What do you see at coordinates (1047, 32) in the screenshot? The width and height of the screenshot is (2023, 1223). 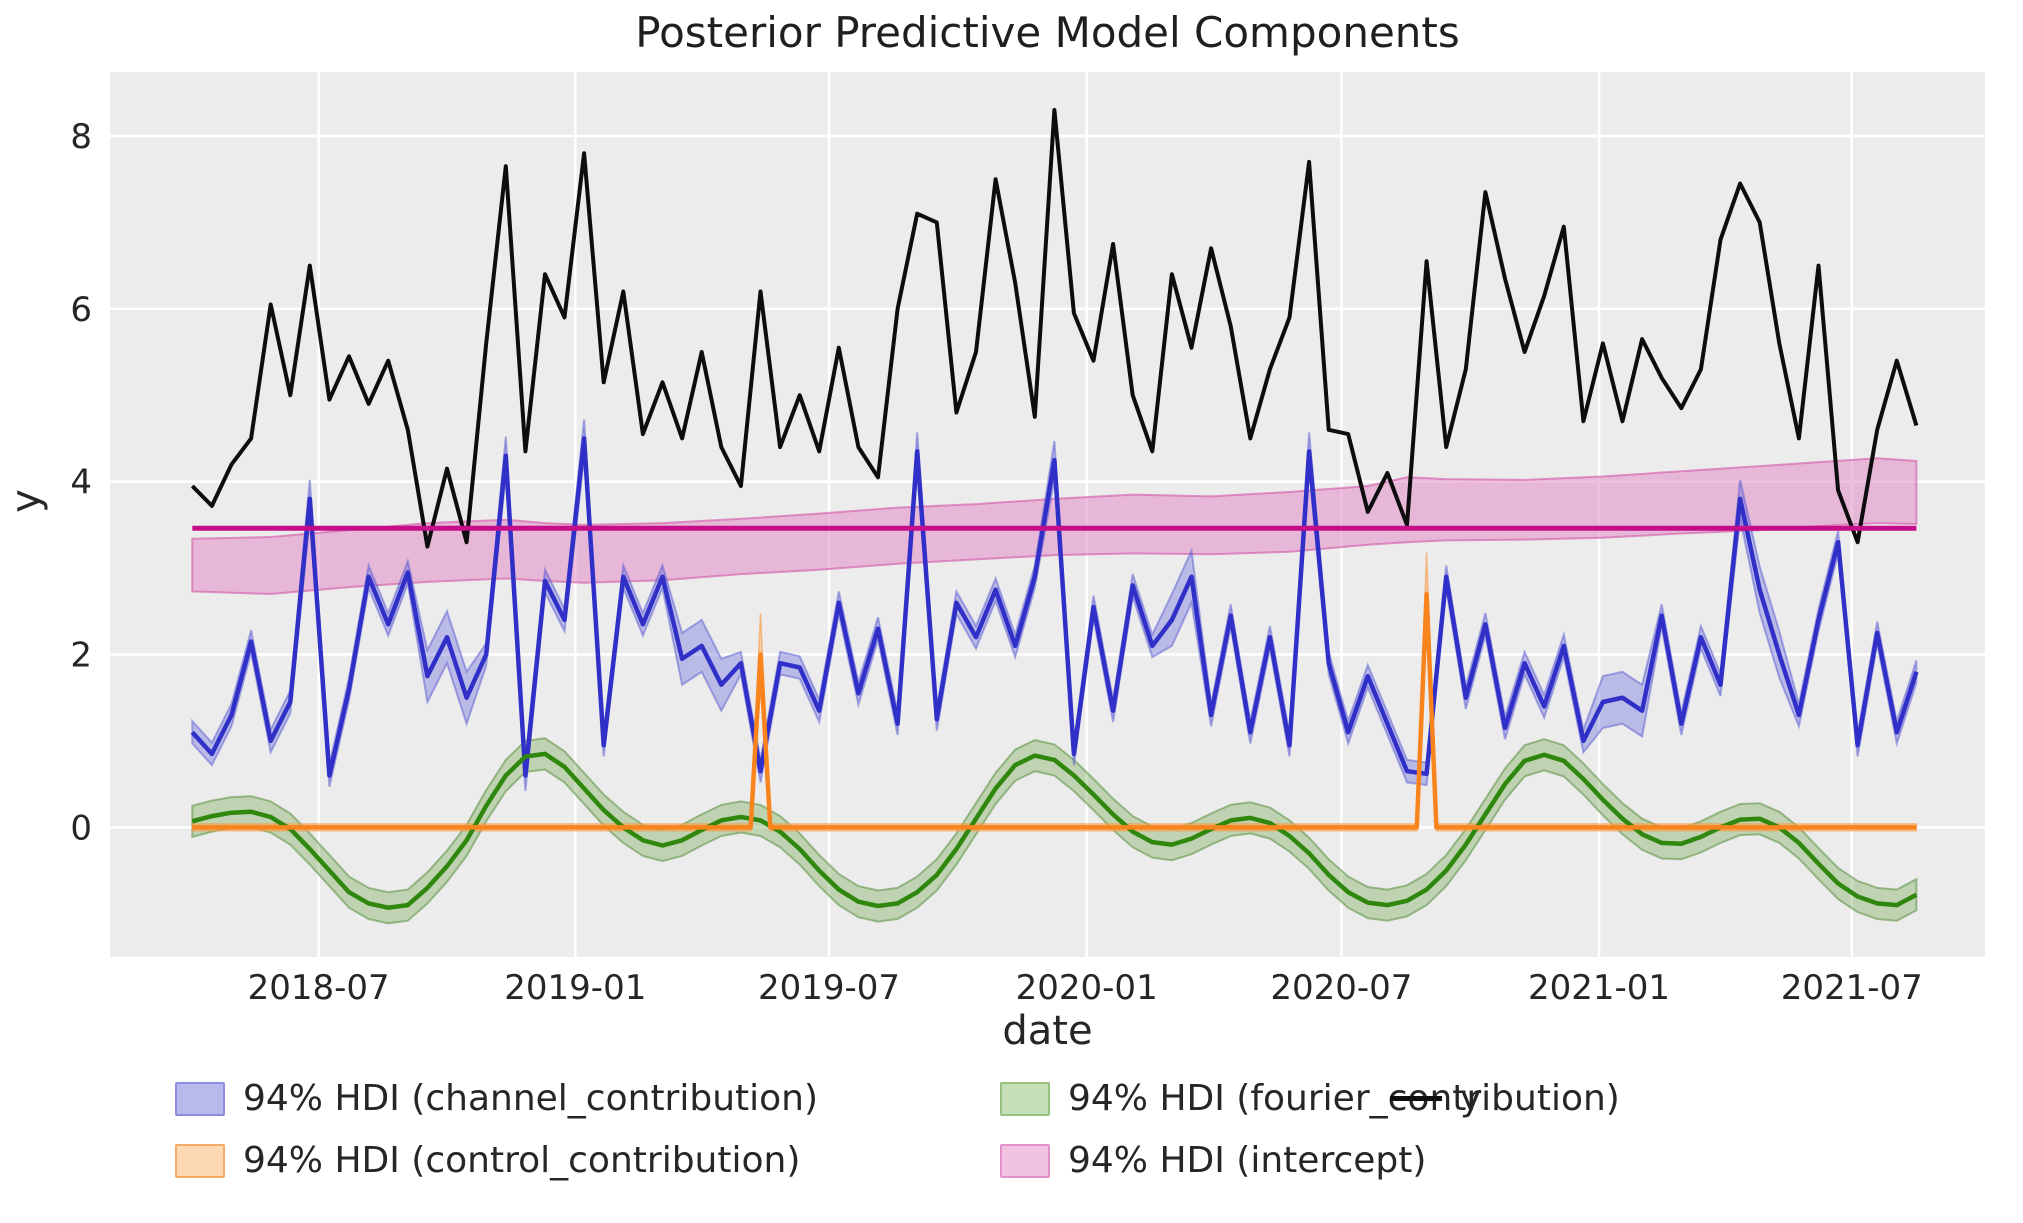 I see `chart-title: Posterior Predictive Model Components` at bounding box center [1047, 32].